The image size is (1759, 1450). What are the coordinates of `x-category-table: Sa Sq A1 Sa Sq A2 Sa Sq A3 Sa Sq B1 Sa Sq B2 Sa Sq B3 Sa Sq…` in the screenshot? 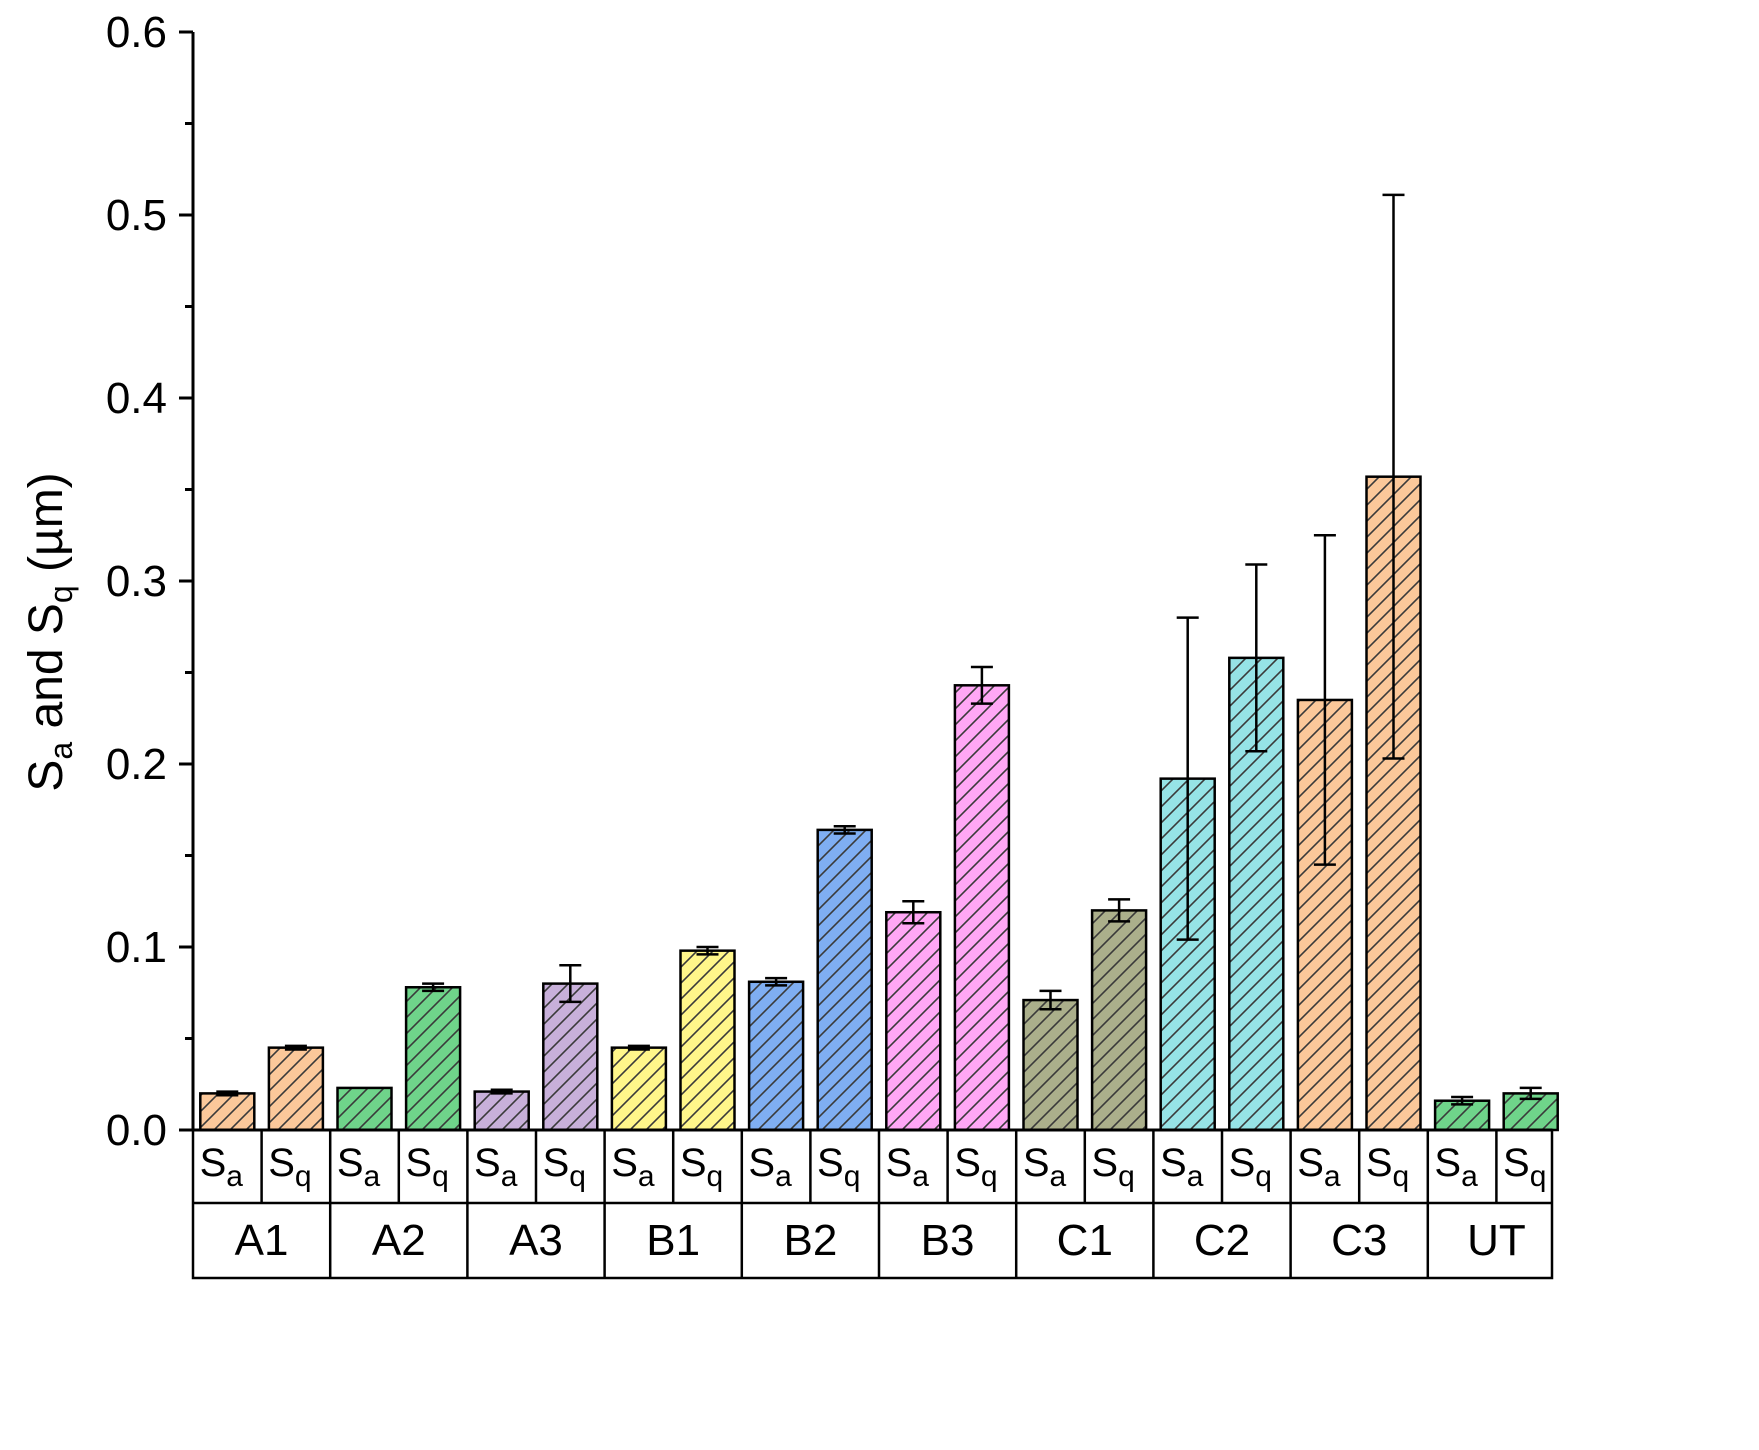 It's located at (872, 1204).